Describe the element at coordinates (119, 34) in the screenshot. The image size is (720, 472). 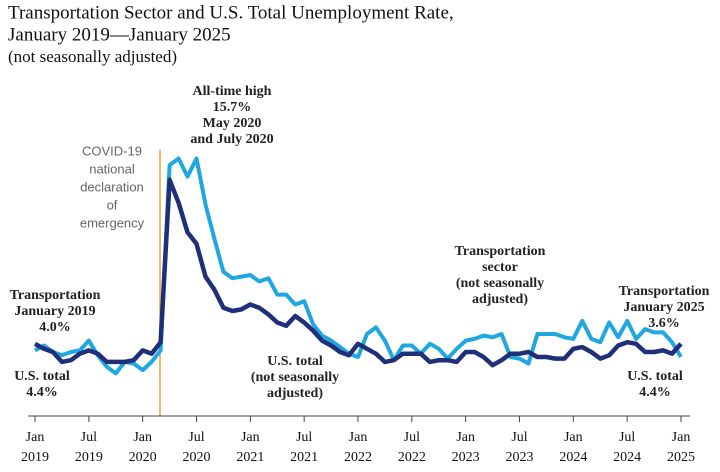
I see `chart-title: January 2019—January 2025` at that location.